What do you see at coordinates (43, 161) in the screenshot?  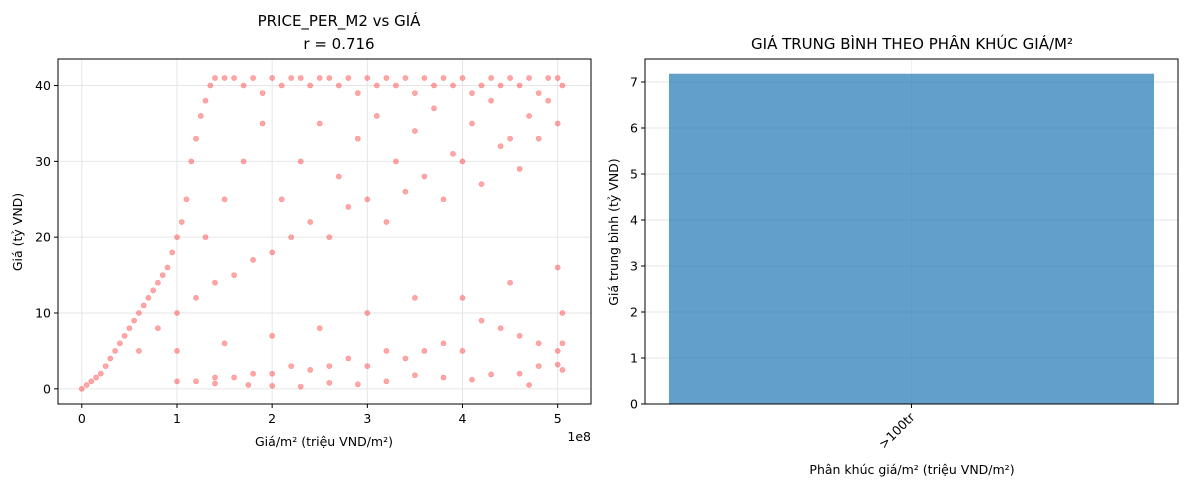 I see `scatter-y-tick-label: 30` at bounding box center [43, 161].